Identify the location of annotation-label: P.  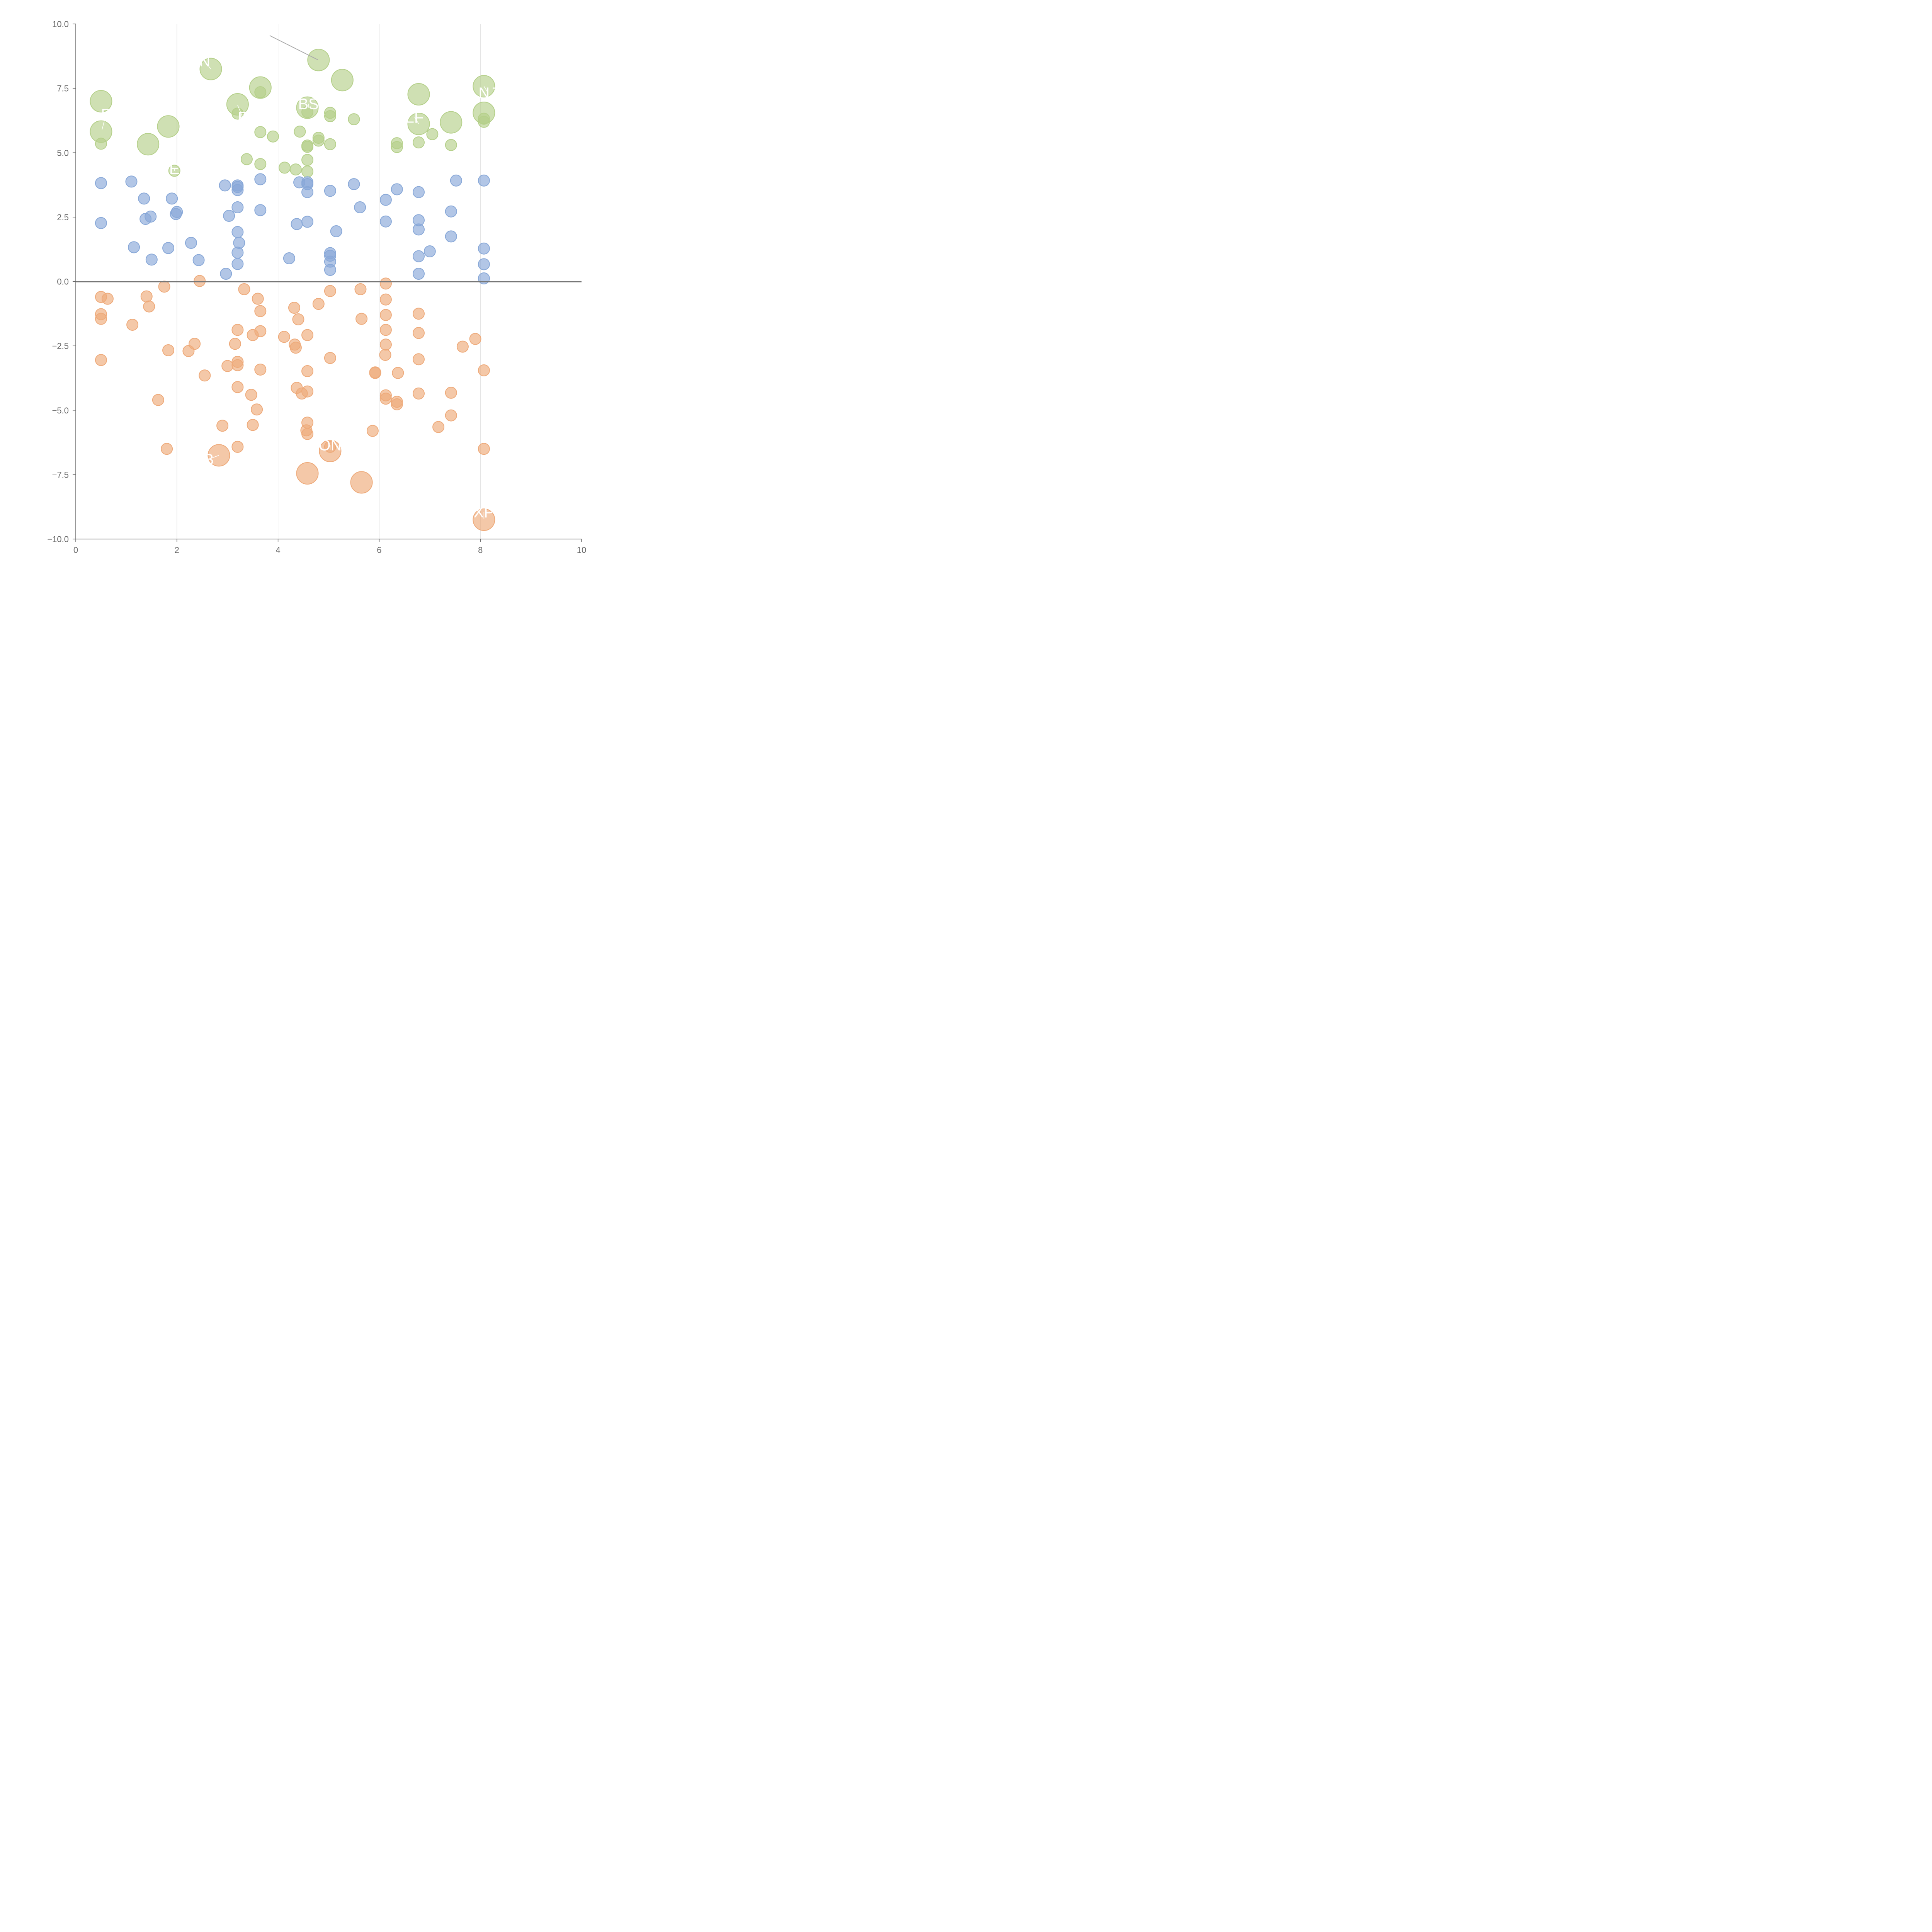
(106, 114).